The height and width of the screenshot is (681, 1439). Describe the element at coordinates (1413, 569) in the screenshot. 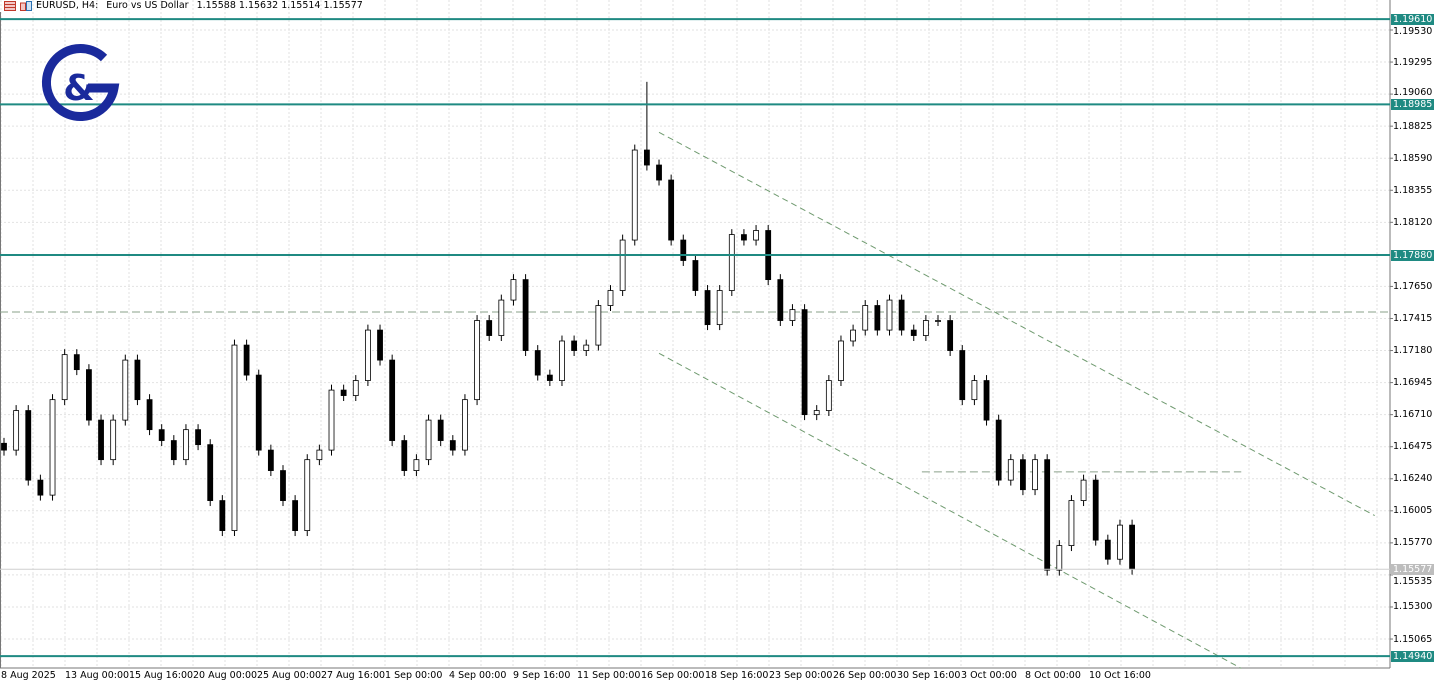

I see `current-price-label: 1.15577` at that location.